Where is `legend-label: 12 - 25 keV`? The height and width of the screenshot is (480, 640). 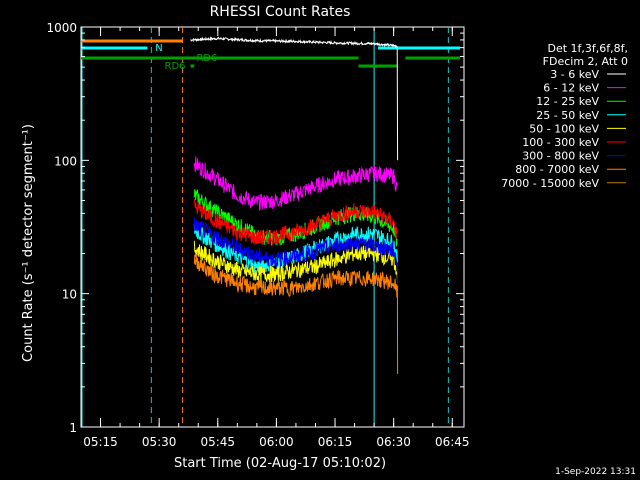 legend-label: 12 - 25 keV is located at coordinates (567, 101).